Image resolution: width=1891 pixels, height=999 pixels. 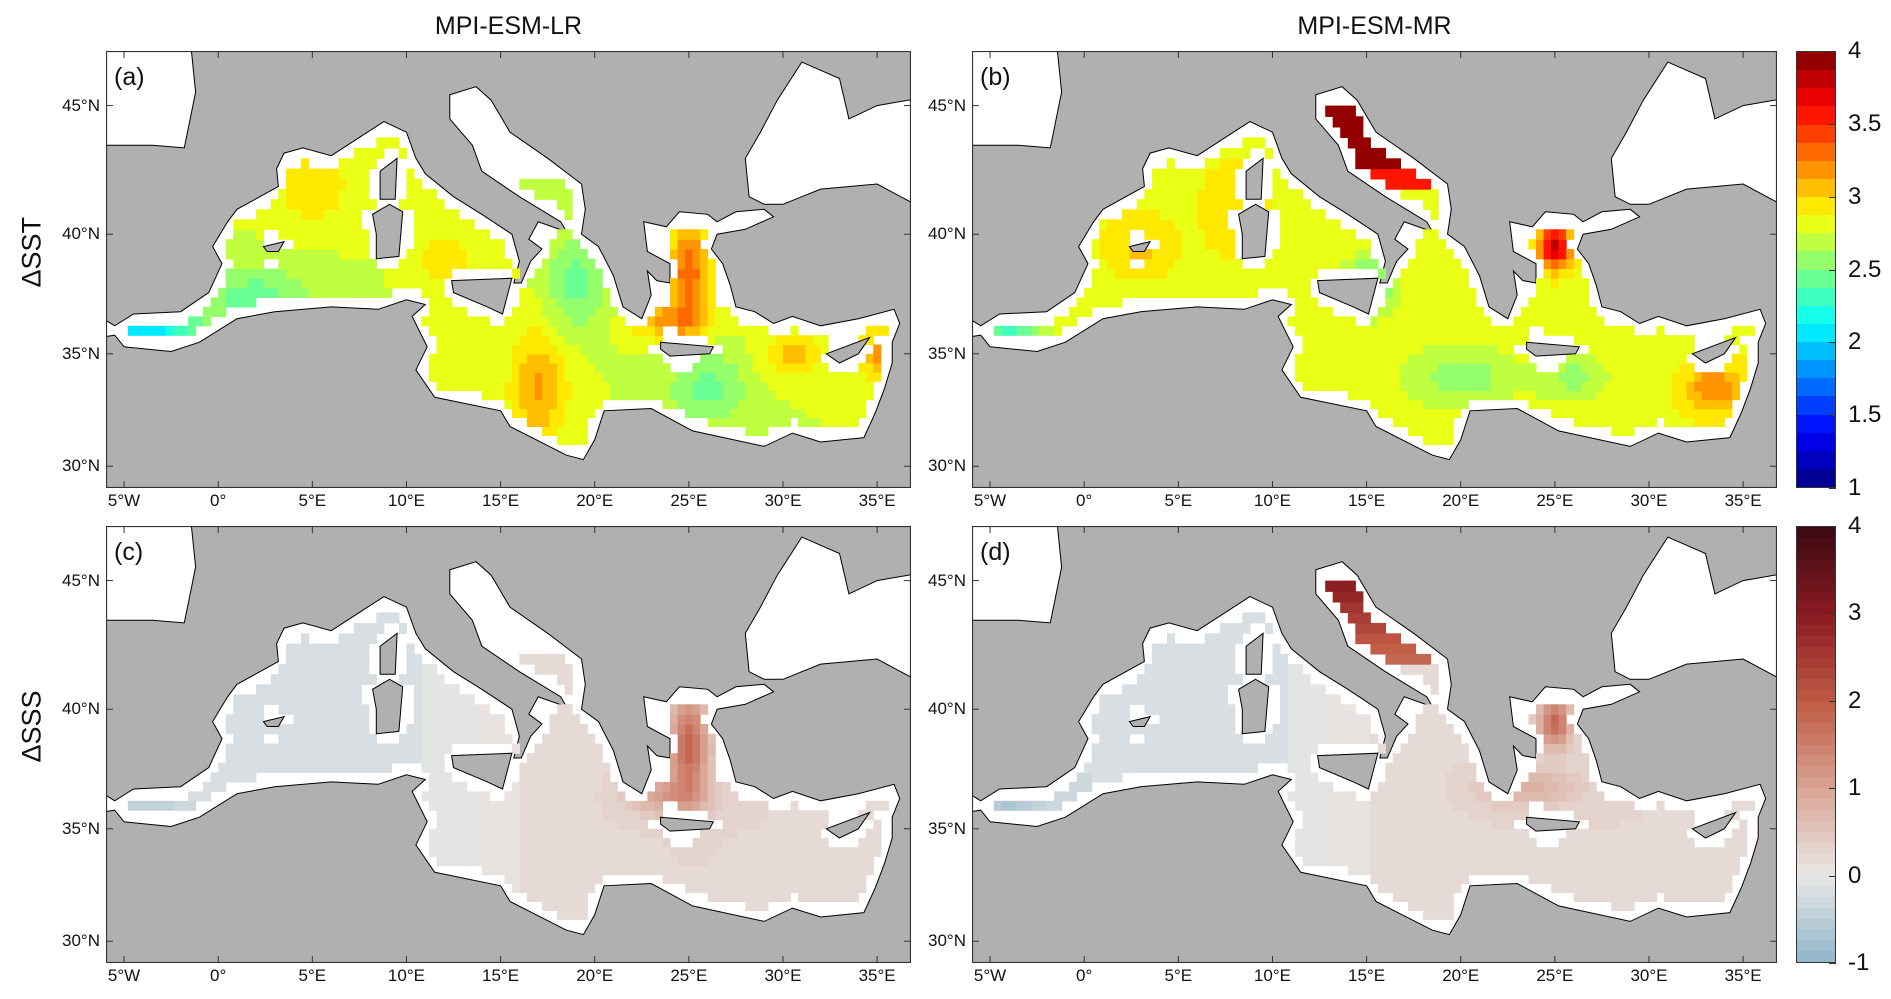 What do you see at coordinates (81, 466) in the screenshot?
I see `lat-tick-label: 30°N` at bounding box center [81, 466].